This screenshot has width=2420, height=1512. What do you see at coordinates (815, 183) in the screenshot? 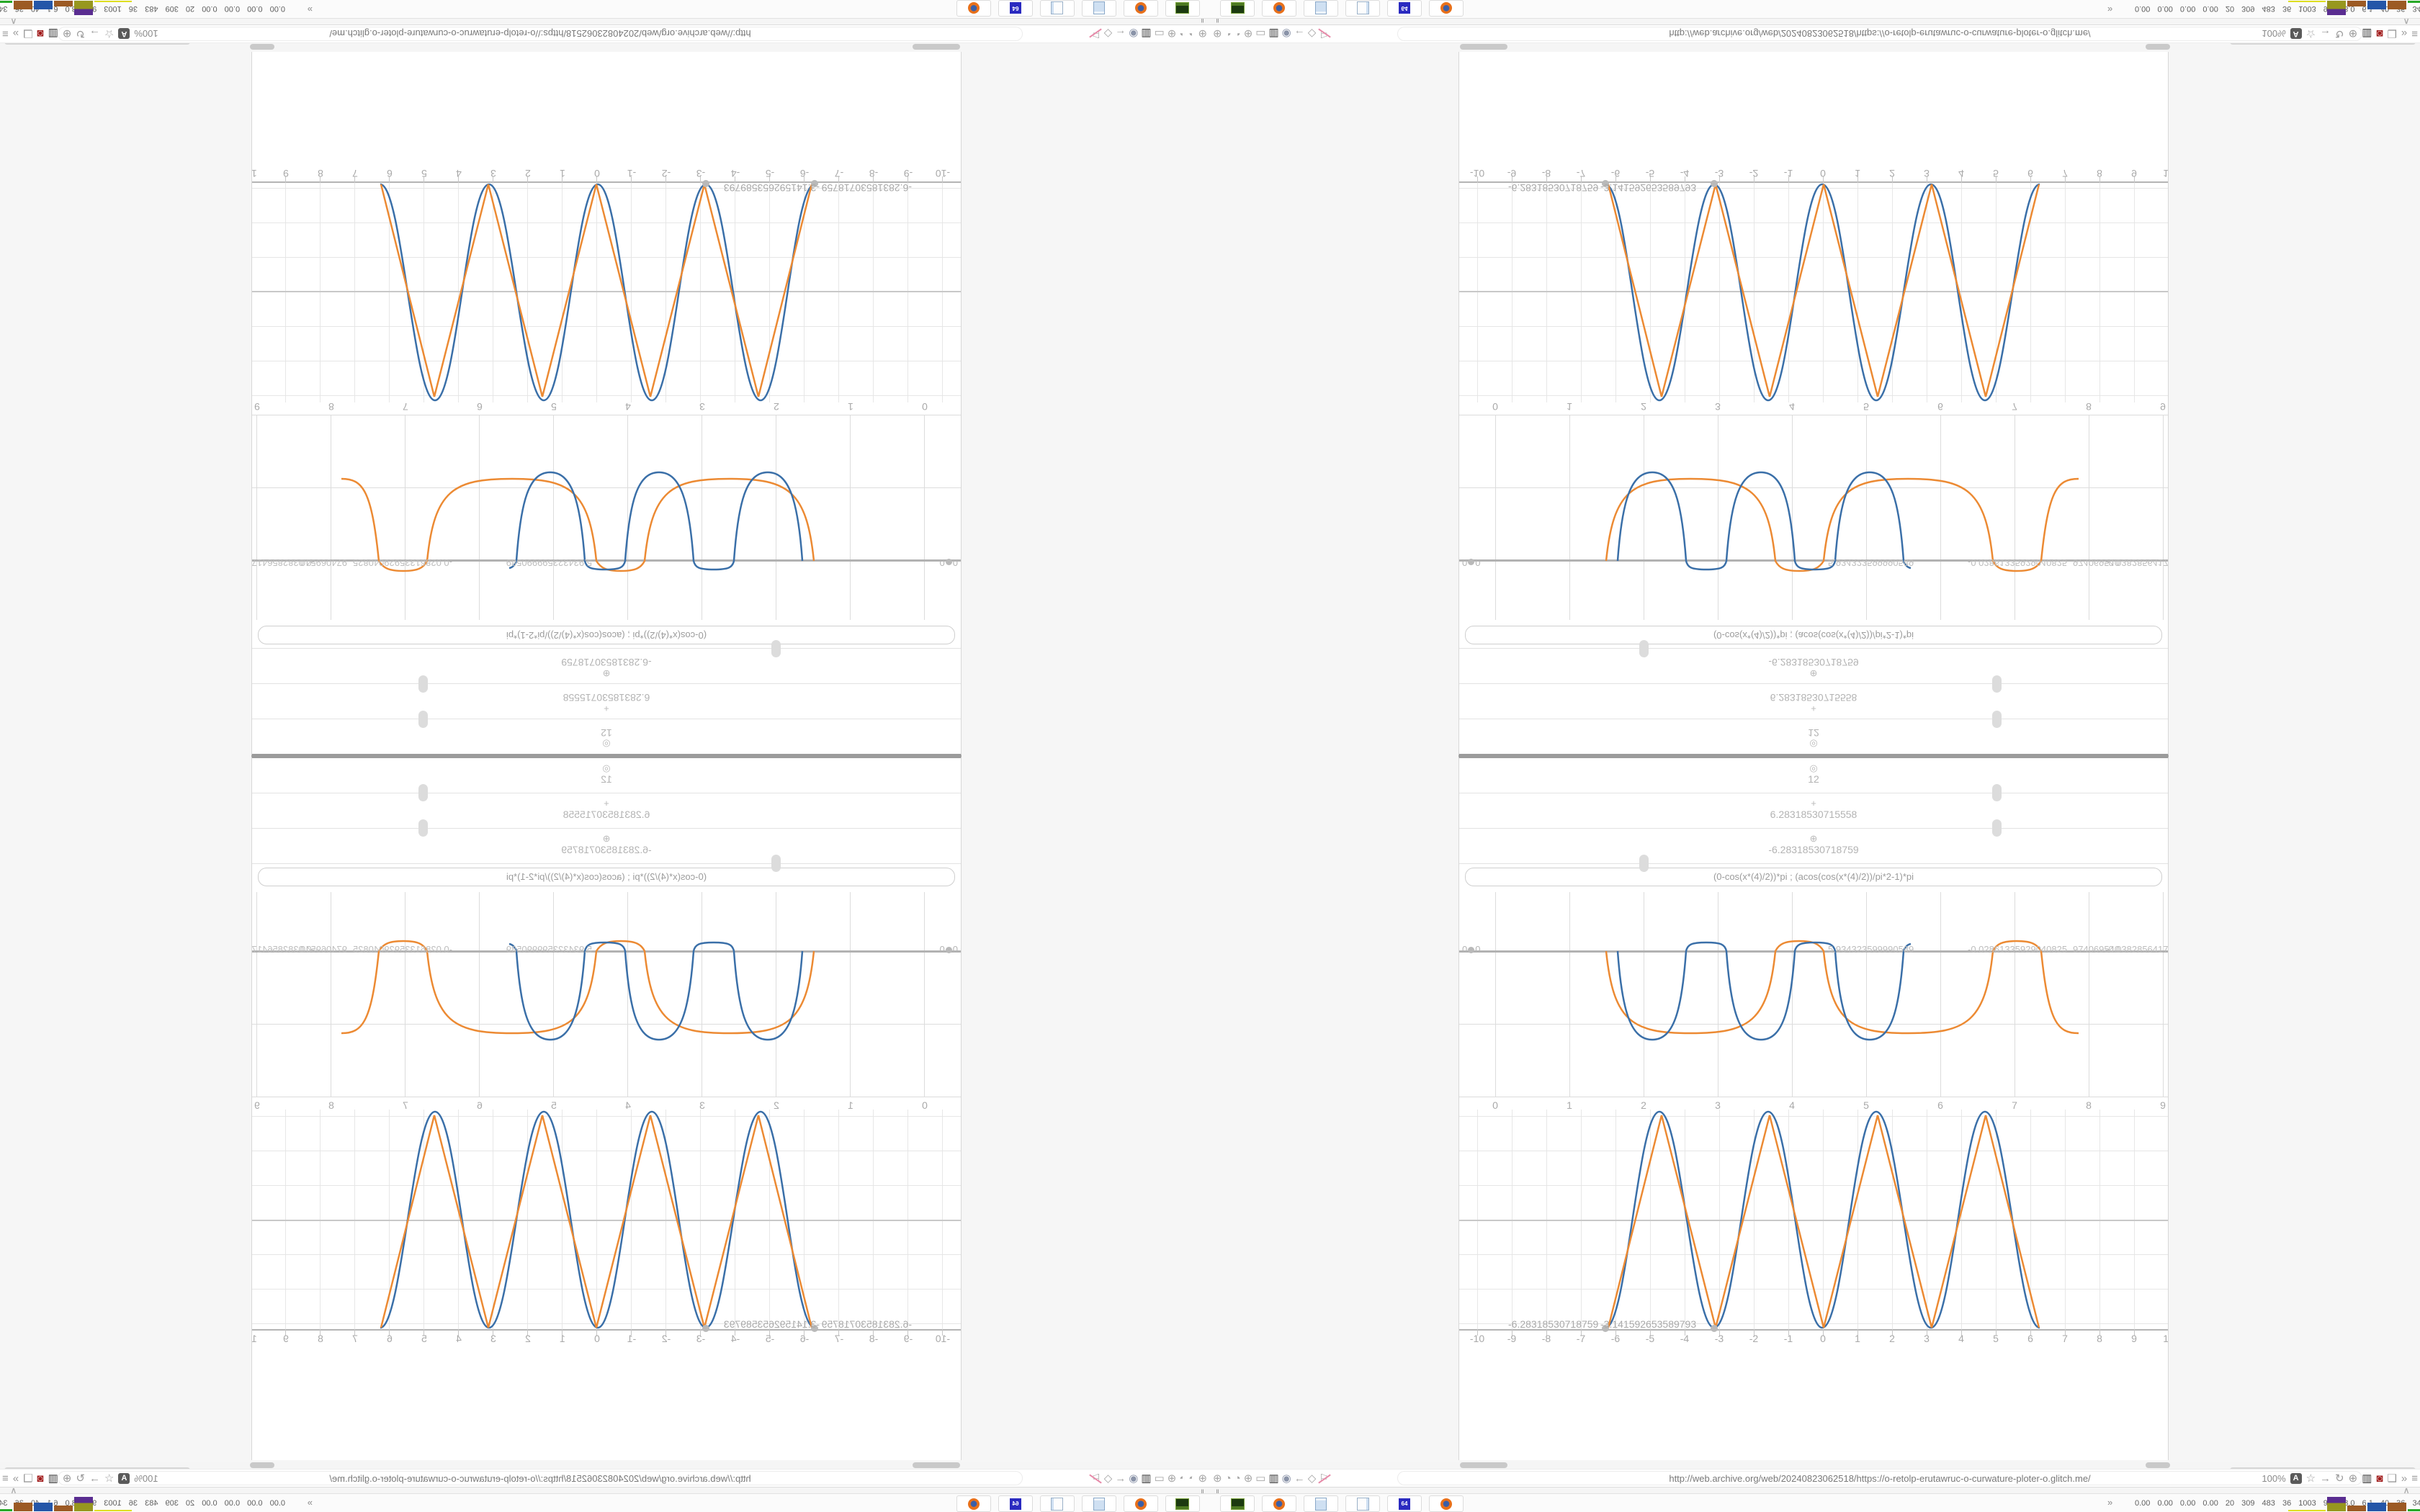
I see `domain-marker-dot` at bounding box center [815, 183].